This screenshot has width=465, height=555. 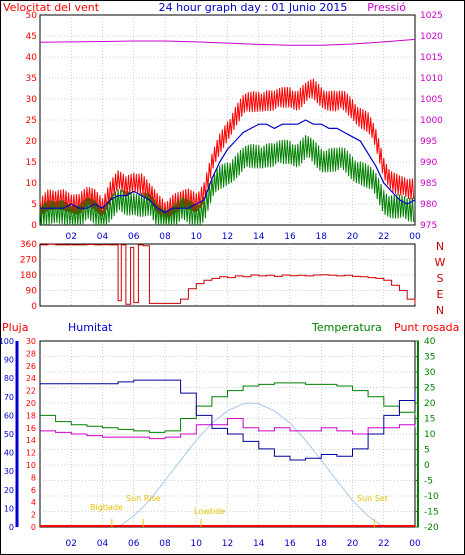 I want to click on x-tick-top-06: 06, so click(x=134, y=237).